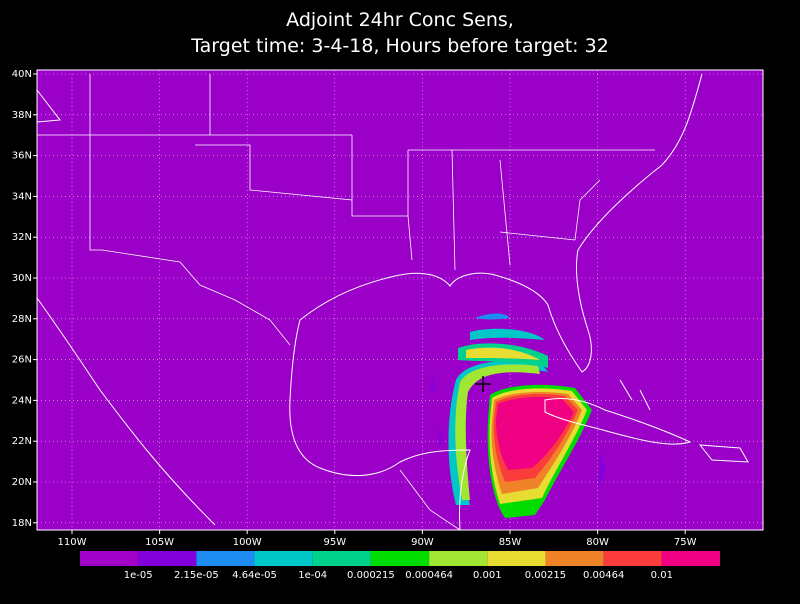 Image resolution: width=800 pixels, height=604 pixels. What do you see at coordinates (400, 20) in the screenshot?
I see `title-line-1: Adjoint 24hr Conc Sens,` at bounding box center [400, 20].